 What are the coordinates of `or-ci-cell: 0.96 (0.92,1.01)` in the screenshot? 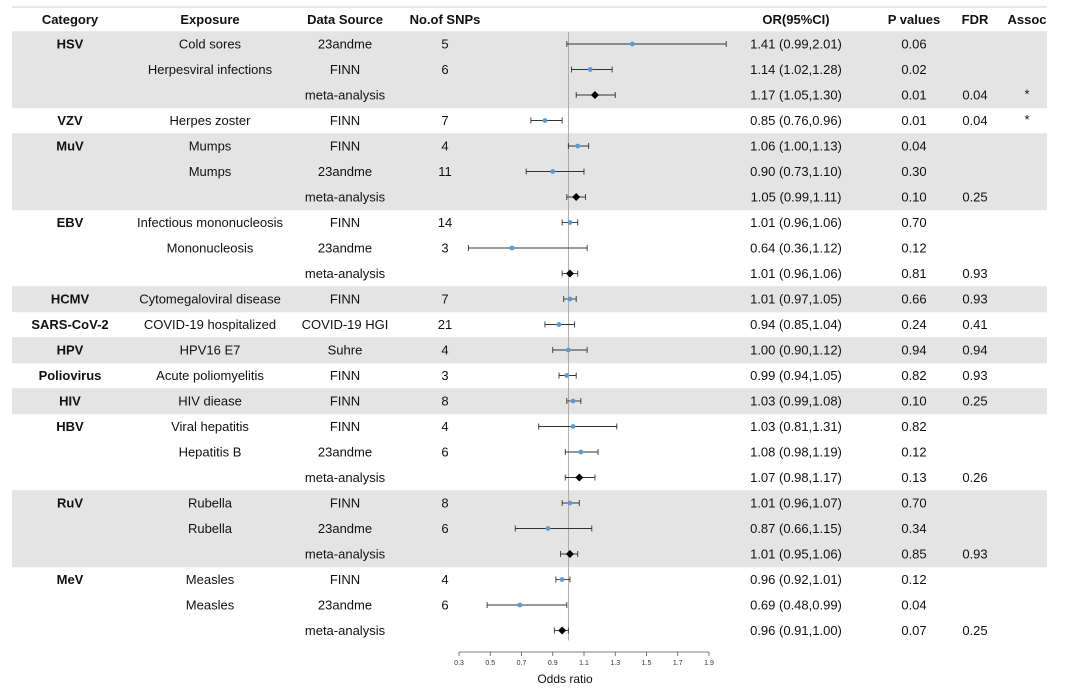 It's located at (796, 579).